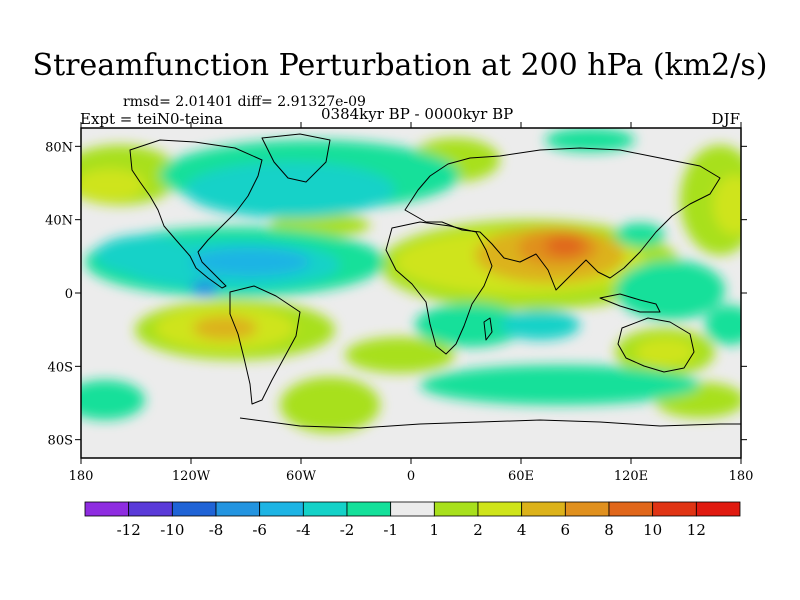 Image resolution: width=800 pixels, height=600 pixels. Describe the element at coordinates (417, 114) in the screenshot. I see `period-label: 0384kyr BP - 0000kyr BP` at that location.